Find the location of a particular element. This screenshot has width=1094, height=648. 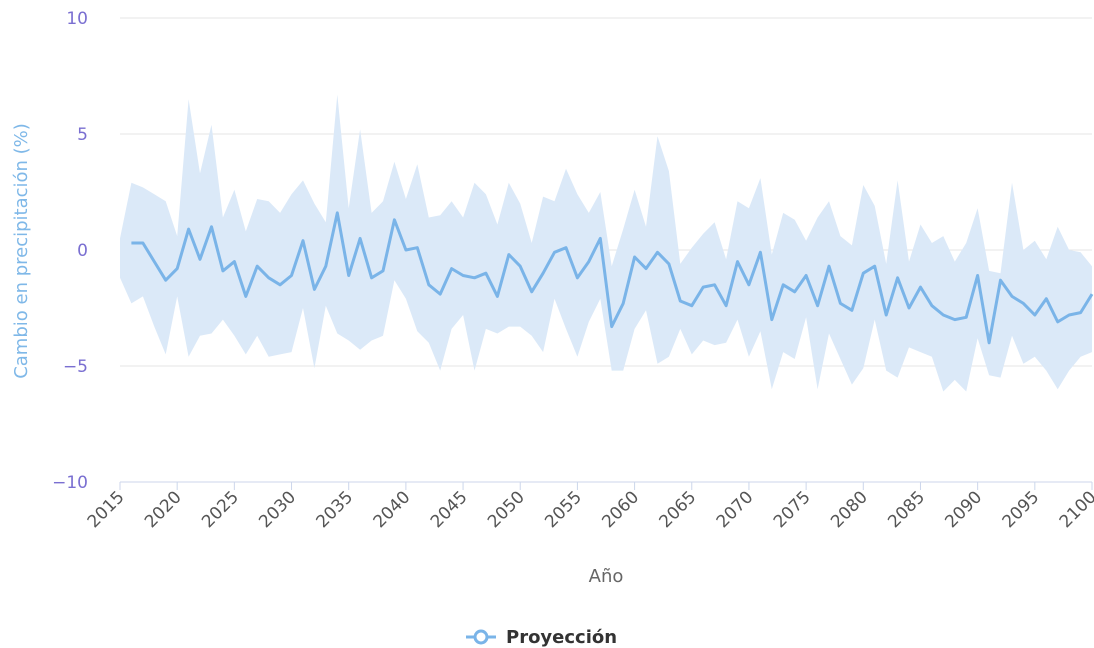

x-tick-label: 2075 is located at coordinates (792, 509).